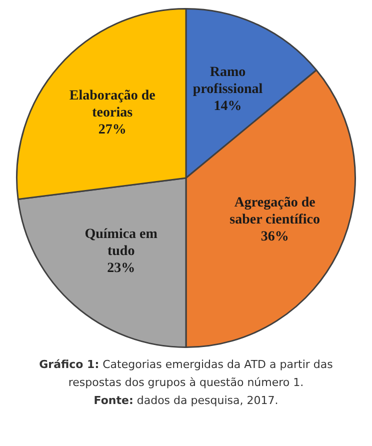 This screenshot has width=372, height=446. I want to click on data-label: 36%, so click(274, 236).